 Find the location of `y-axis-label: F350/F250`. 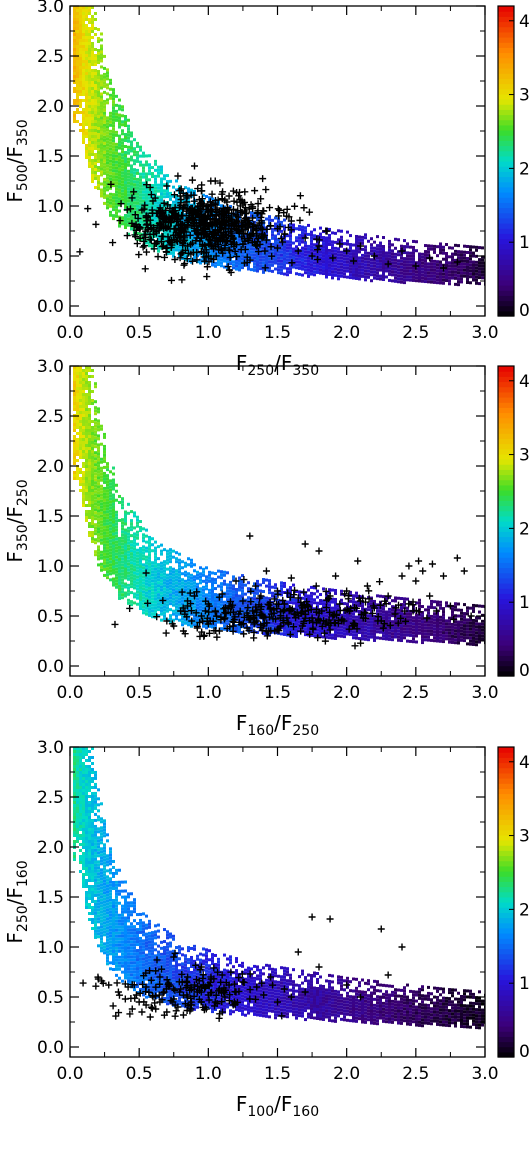

y-axis-label: F350/F250 is located at coordinates (17, 520).